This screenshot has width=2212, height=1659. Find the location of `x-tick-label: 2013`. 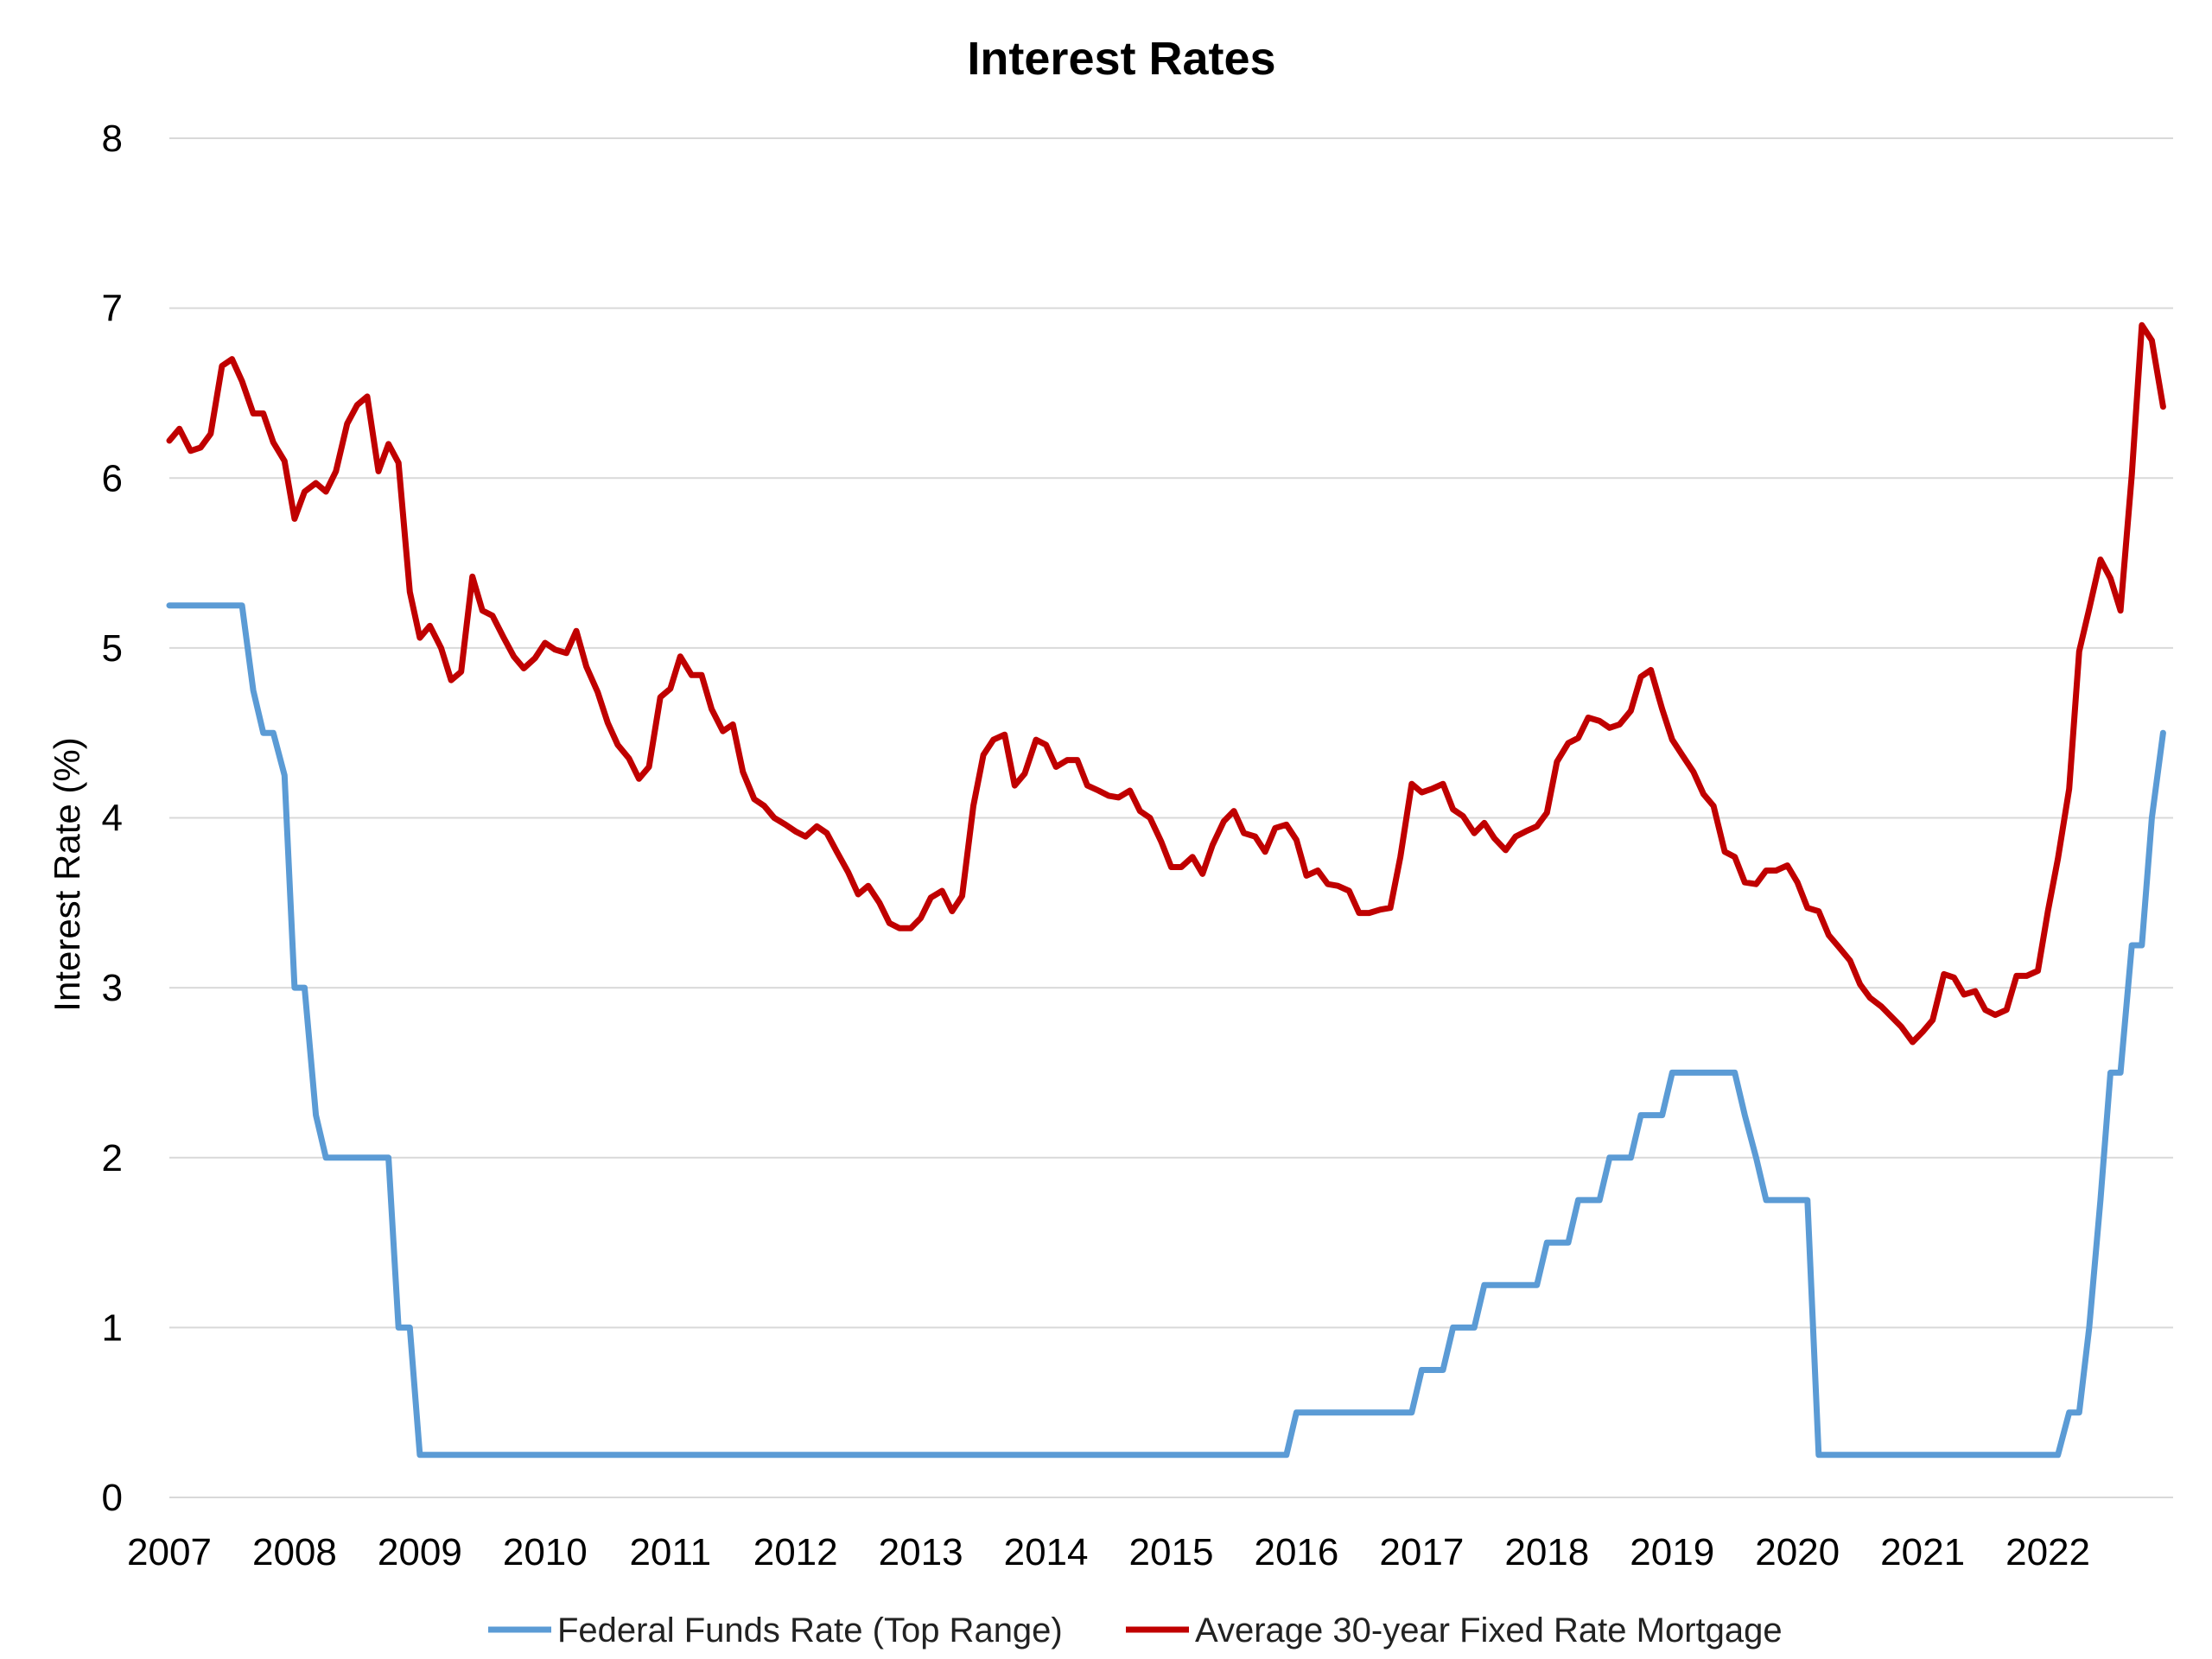

x-tick-label: 2013 is located at coordinates (921, 1552).